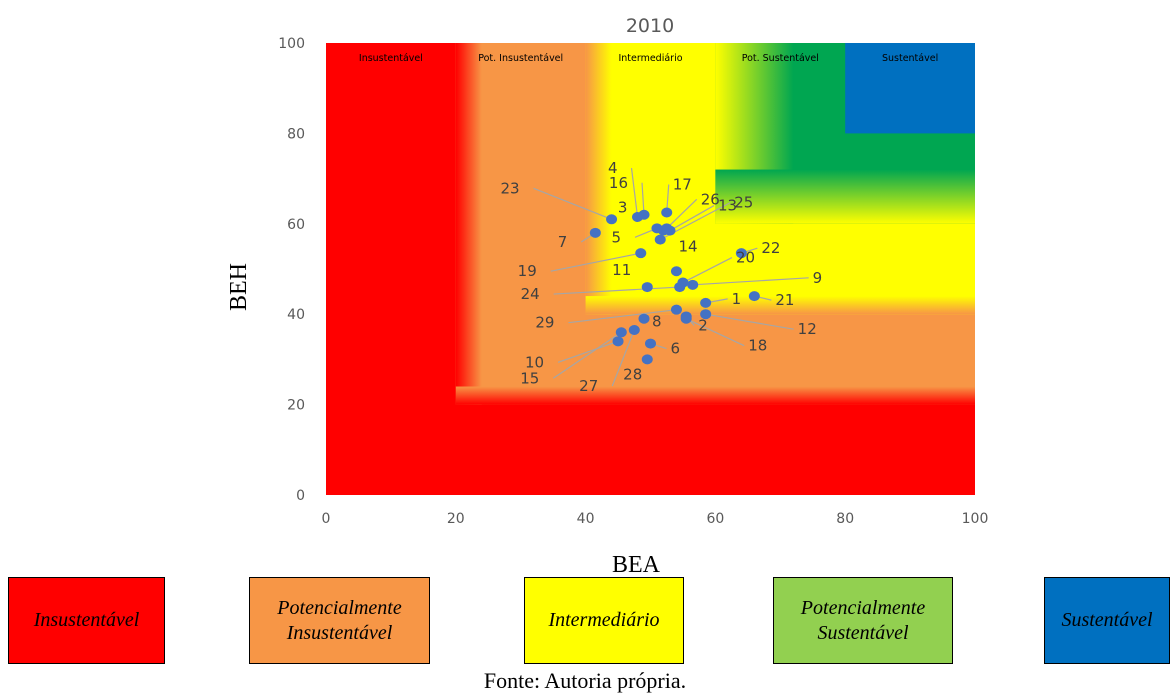  I want to click on point-label: 17, so click(682, 185).